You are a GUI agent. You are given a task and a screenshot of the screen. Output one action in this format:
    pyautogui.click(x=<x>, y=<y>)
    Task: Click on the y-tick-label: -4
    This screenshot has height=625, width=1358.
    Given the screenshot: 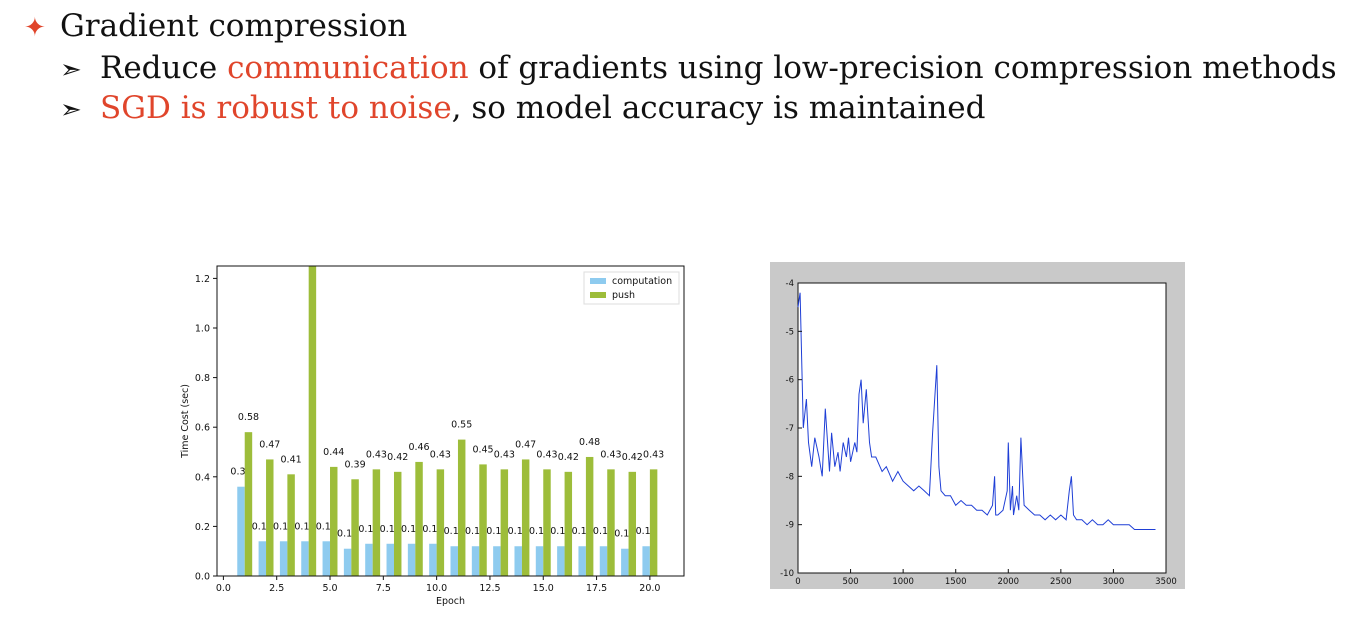 What is the action you would take?
    pyautogui.click(x=790, y=284)
    